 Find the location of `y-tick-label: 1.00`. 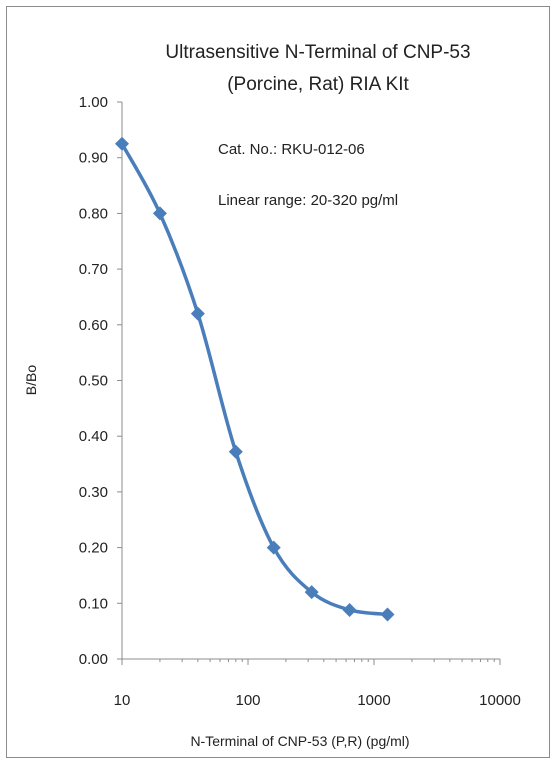

y-tick-label: 1.00 is located at coordinates (93, 102).